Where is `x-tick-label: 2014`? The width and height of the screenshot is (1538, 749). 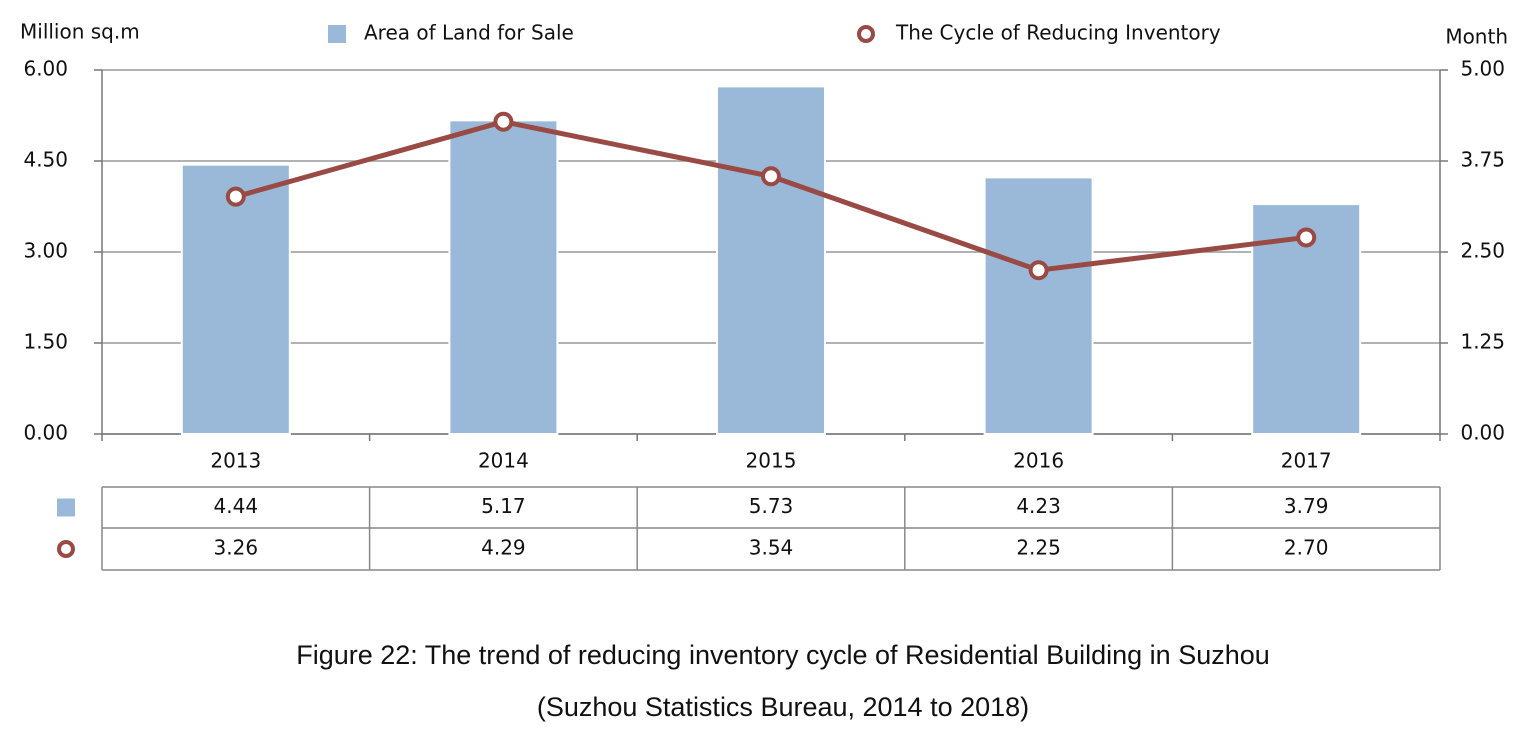 x-tick-label: 2014 is located at coordinates (503, 461).